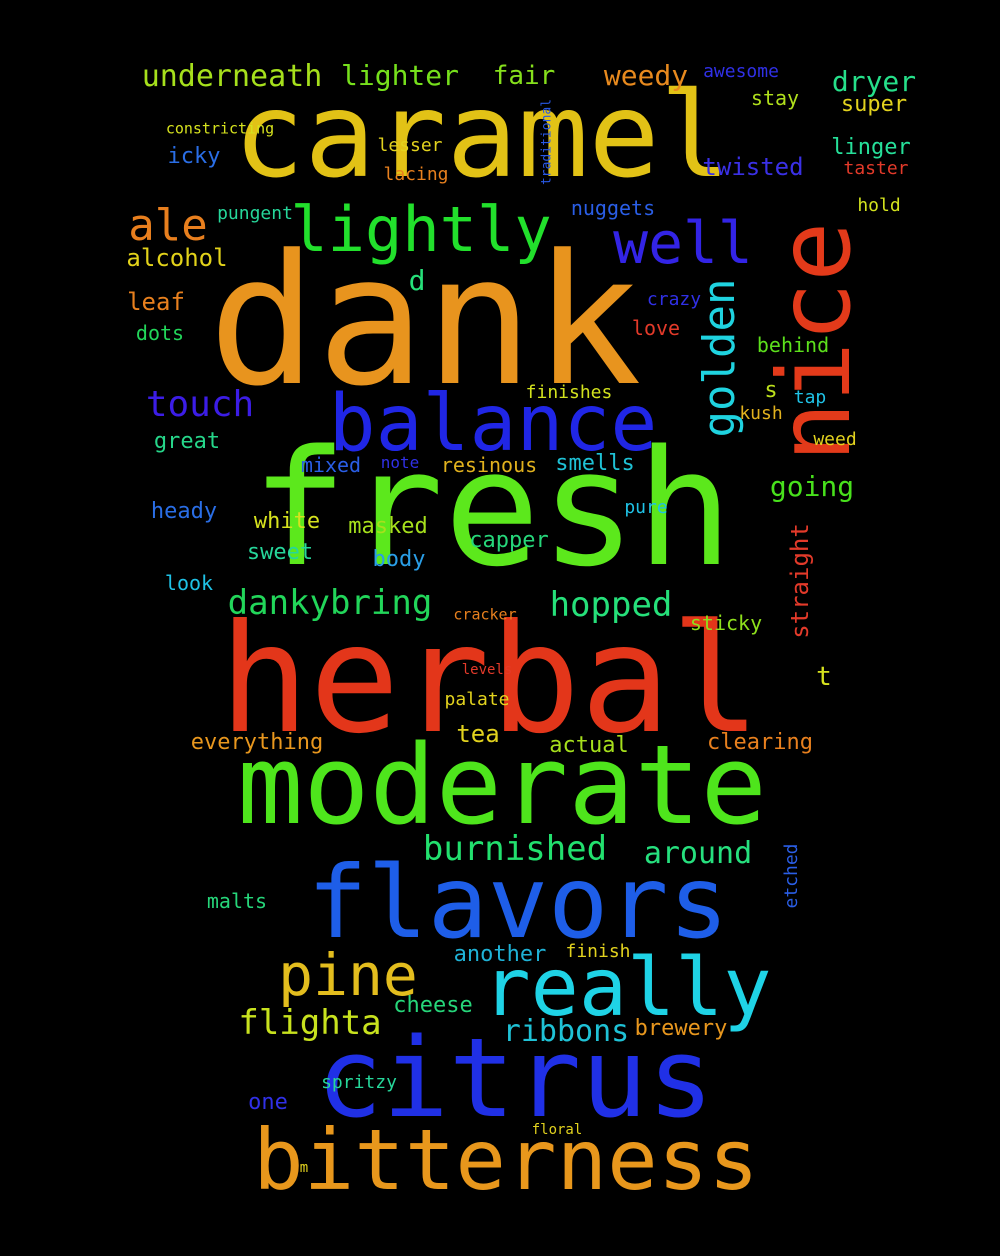  I want to click on word-heady: heady, so click(184, 511).